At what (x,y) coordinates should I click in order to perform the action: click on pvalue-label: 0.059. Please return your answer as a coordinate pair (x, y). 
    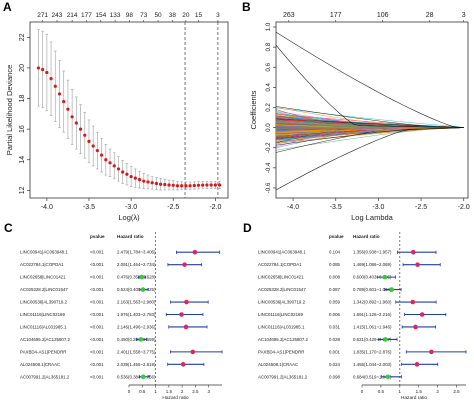
    Looking at the image, I should click on (335, 302).